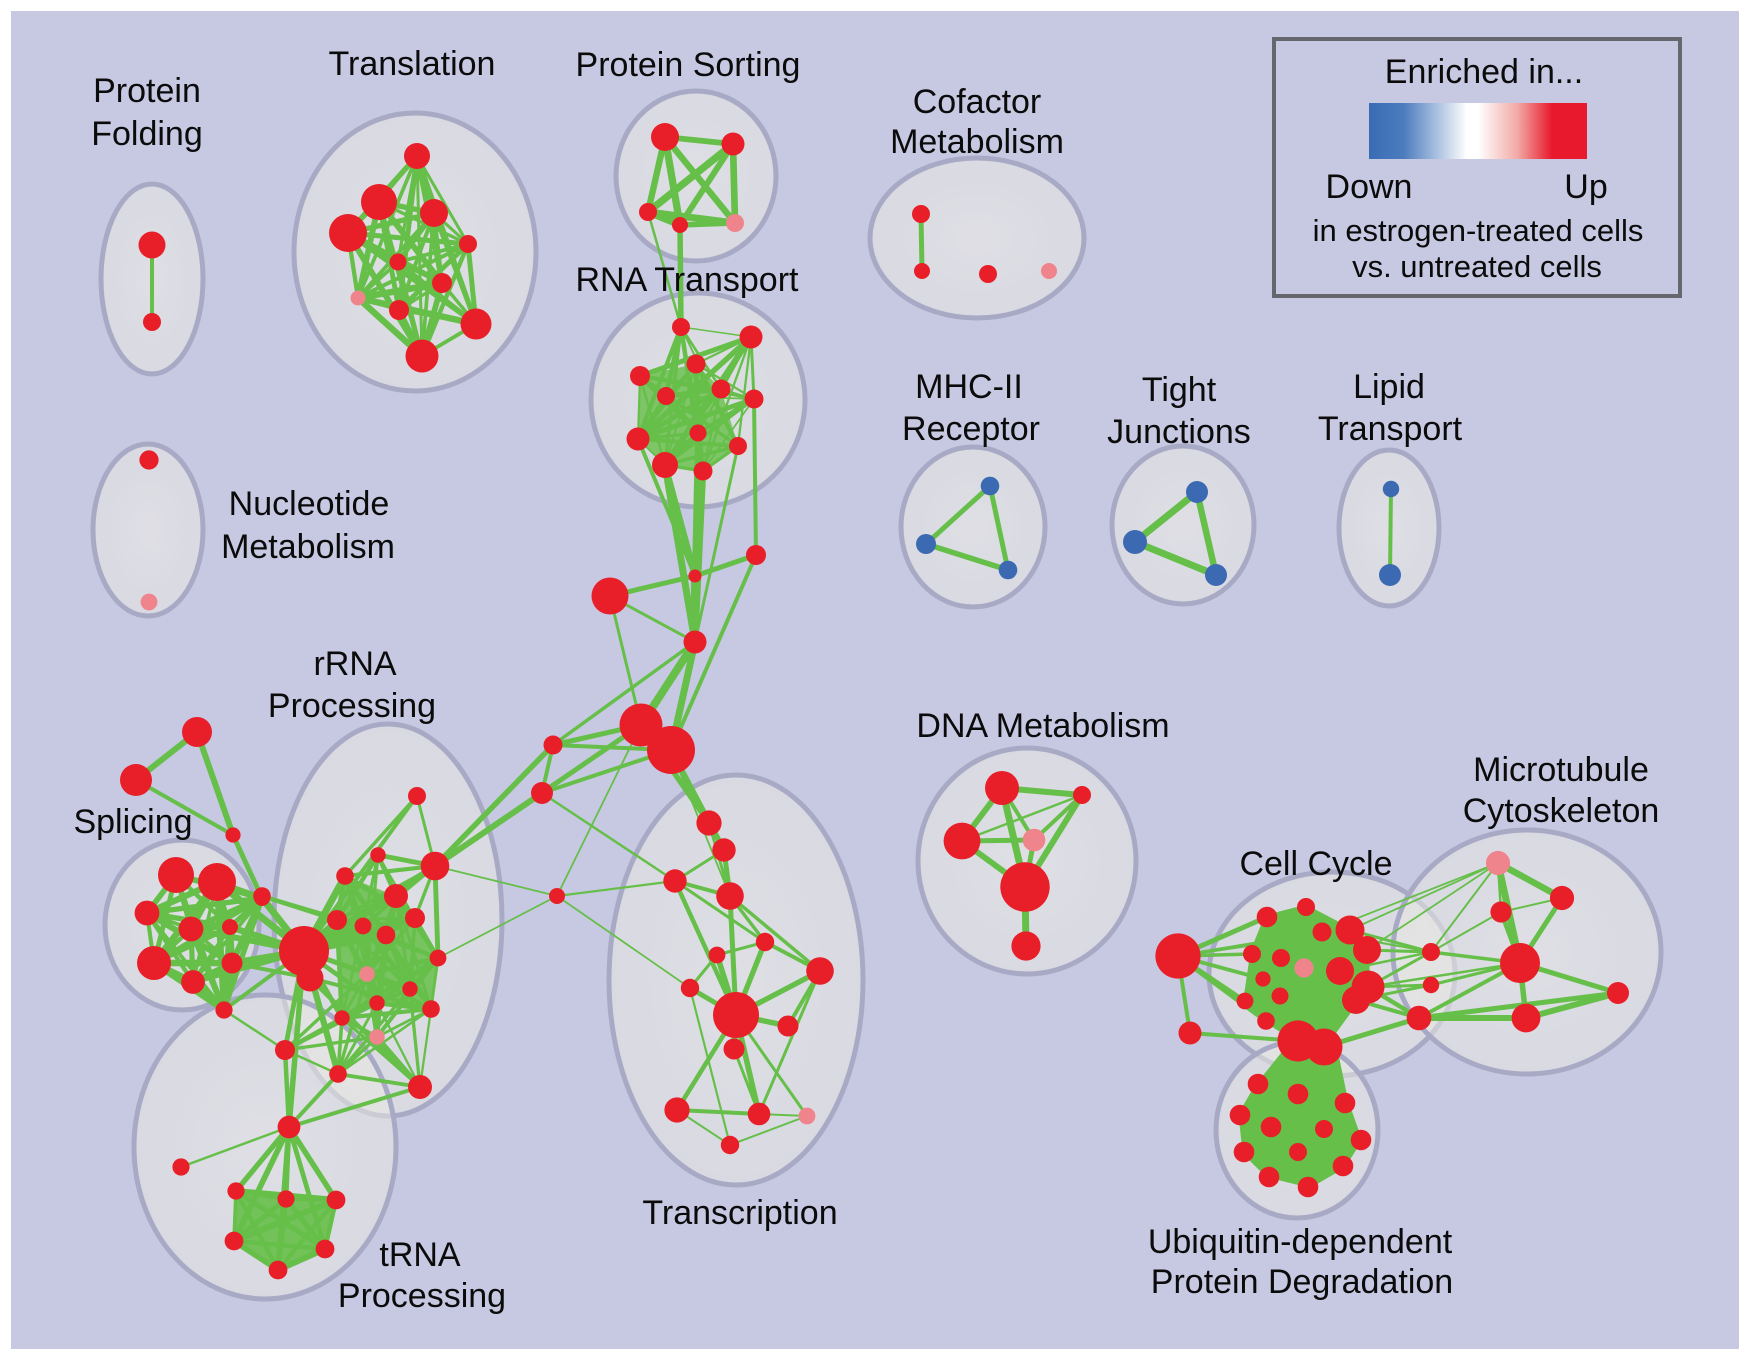 This screenshot has height=1365, width=1750. What do you see at coordinates (420, 1255) in the screenshot?
I see `svg-text: tRNA` at bounding box center [420, 1255].